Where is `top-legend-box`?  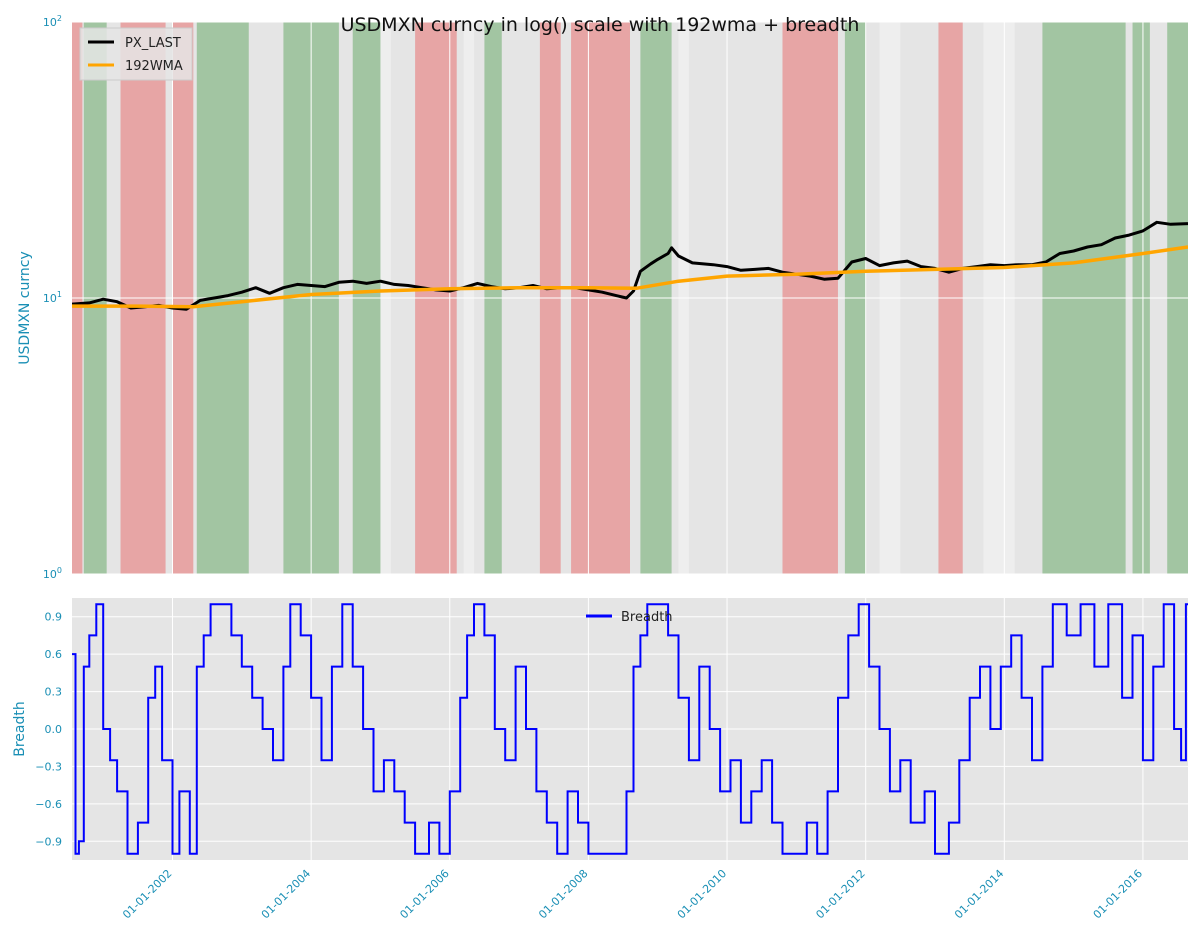 top-legend-box is located at coordinates (136, 54).